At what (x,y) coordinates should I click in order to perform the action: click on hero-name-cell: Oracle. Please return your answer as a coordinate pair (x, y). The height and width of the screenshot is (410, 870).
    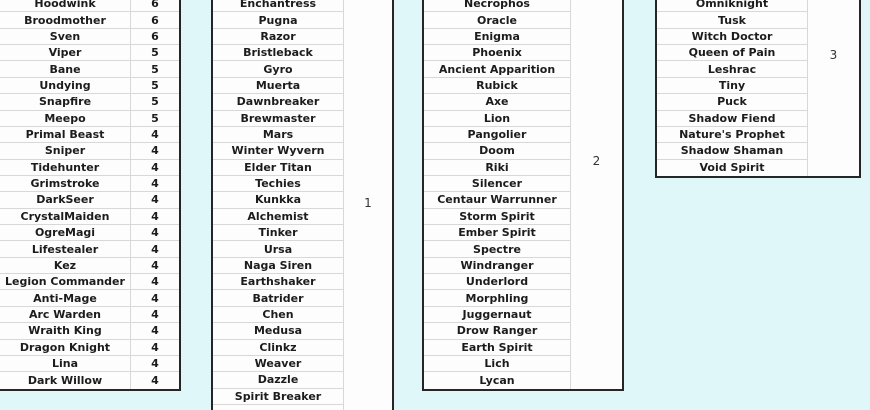
    Looking at the image, I should click on (497, 20).